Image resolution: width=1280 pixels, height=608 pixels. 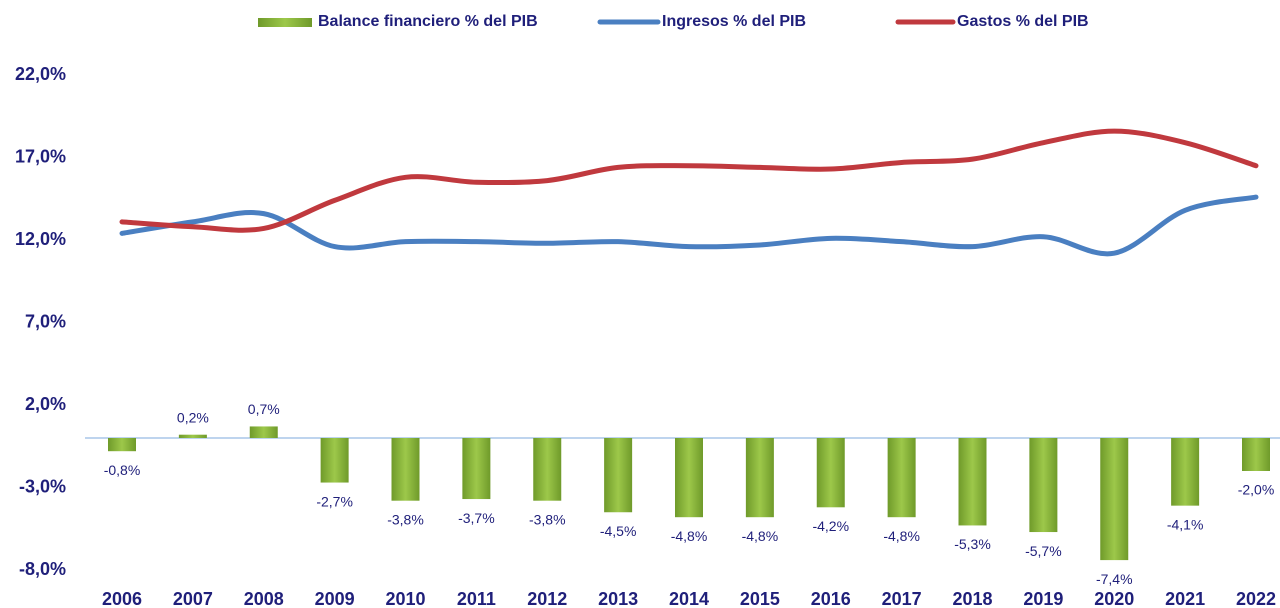 I want to click on x-tick-label: 2012, so click(x=547, y=598).